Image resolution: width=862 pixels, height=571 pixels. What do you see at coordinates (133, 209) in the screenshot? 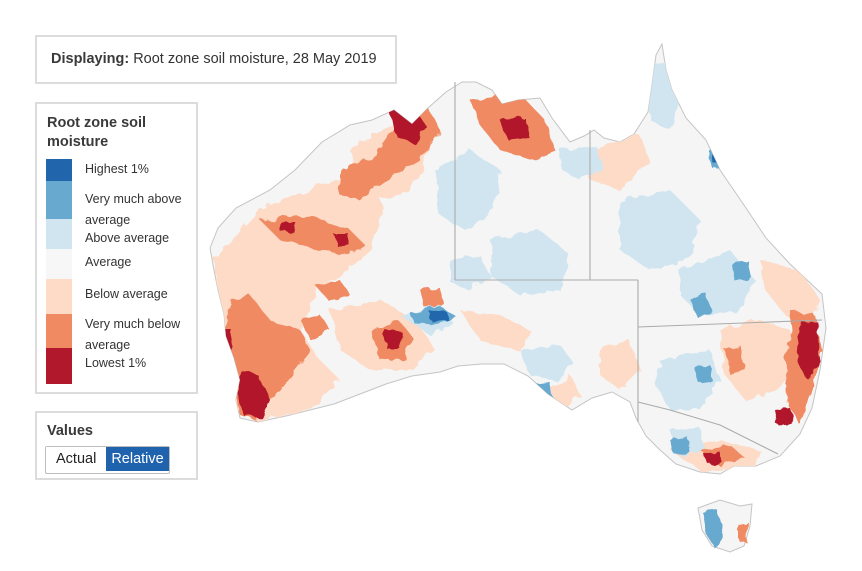
I see `legend-label-very-much-above: Very much above average` at bounding box center [133, 209].